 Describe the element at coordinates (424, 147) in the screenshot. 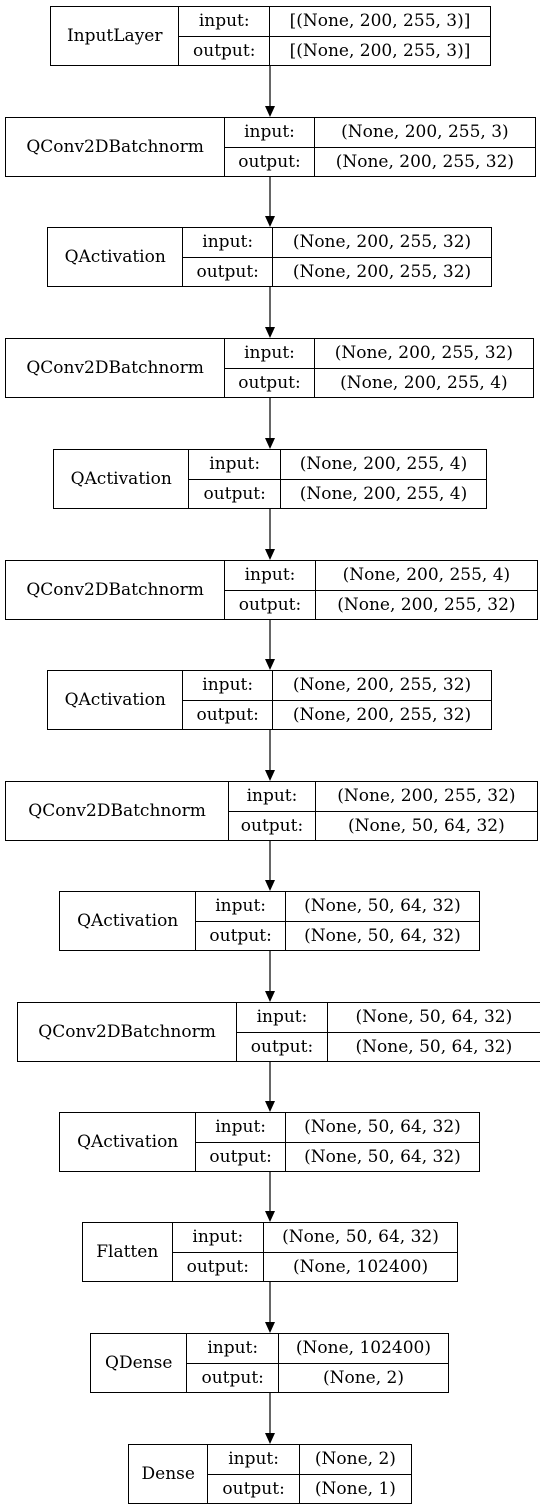

I see `io-shapes: (None, 200, 255, 3) (None, 200, 255, 32)` at that location.